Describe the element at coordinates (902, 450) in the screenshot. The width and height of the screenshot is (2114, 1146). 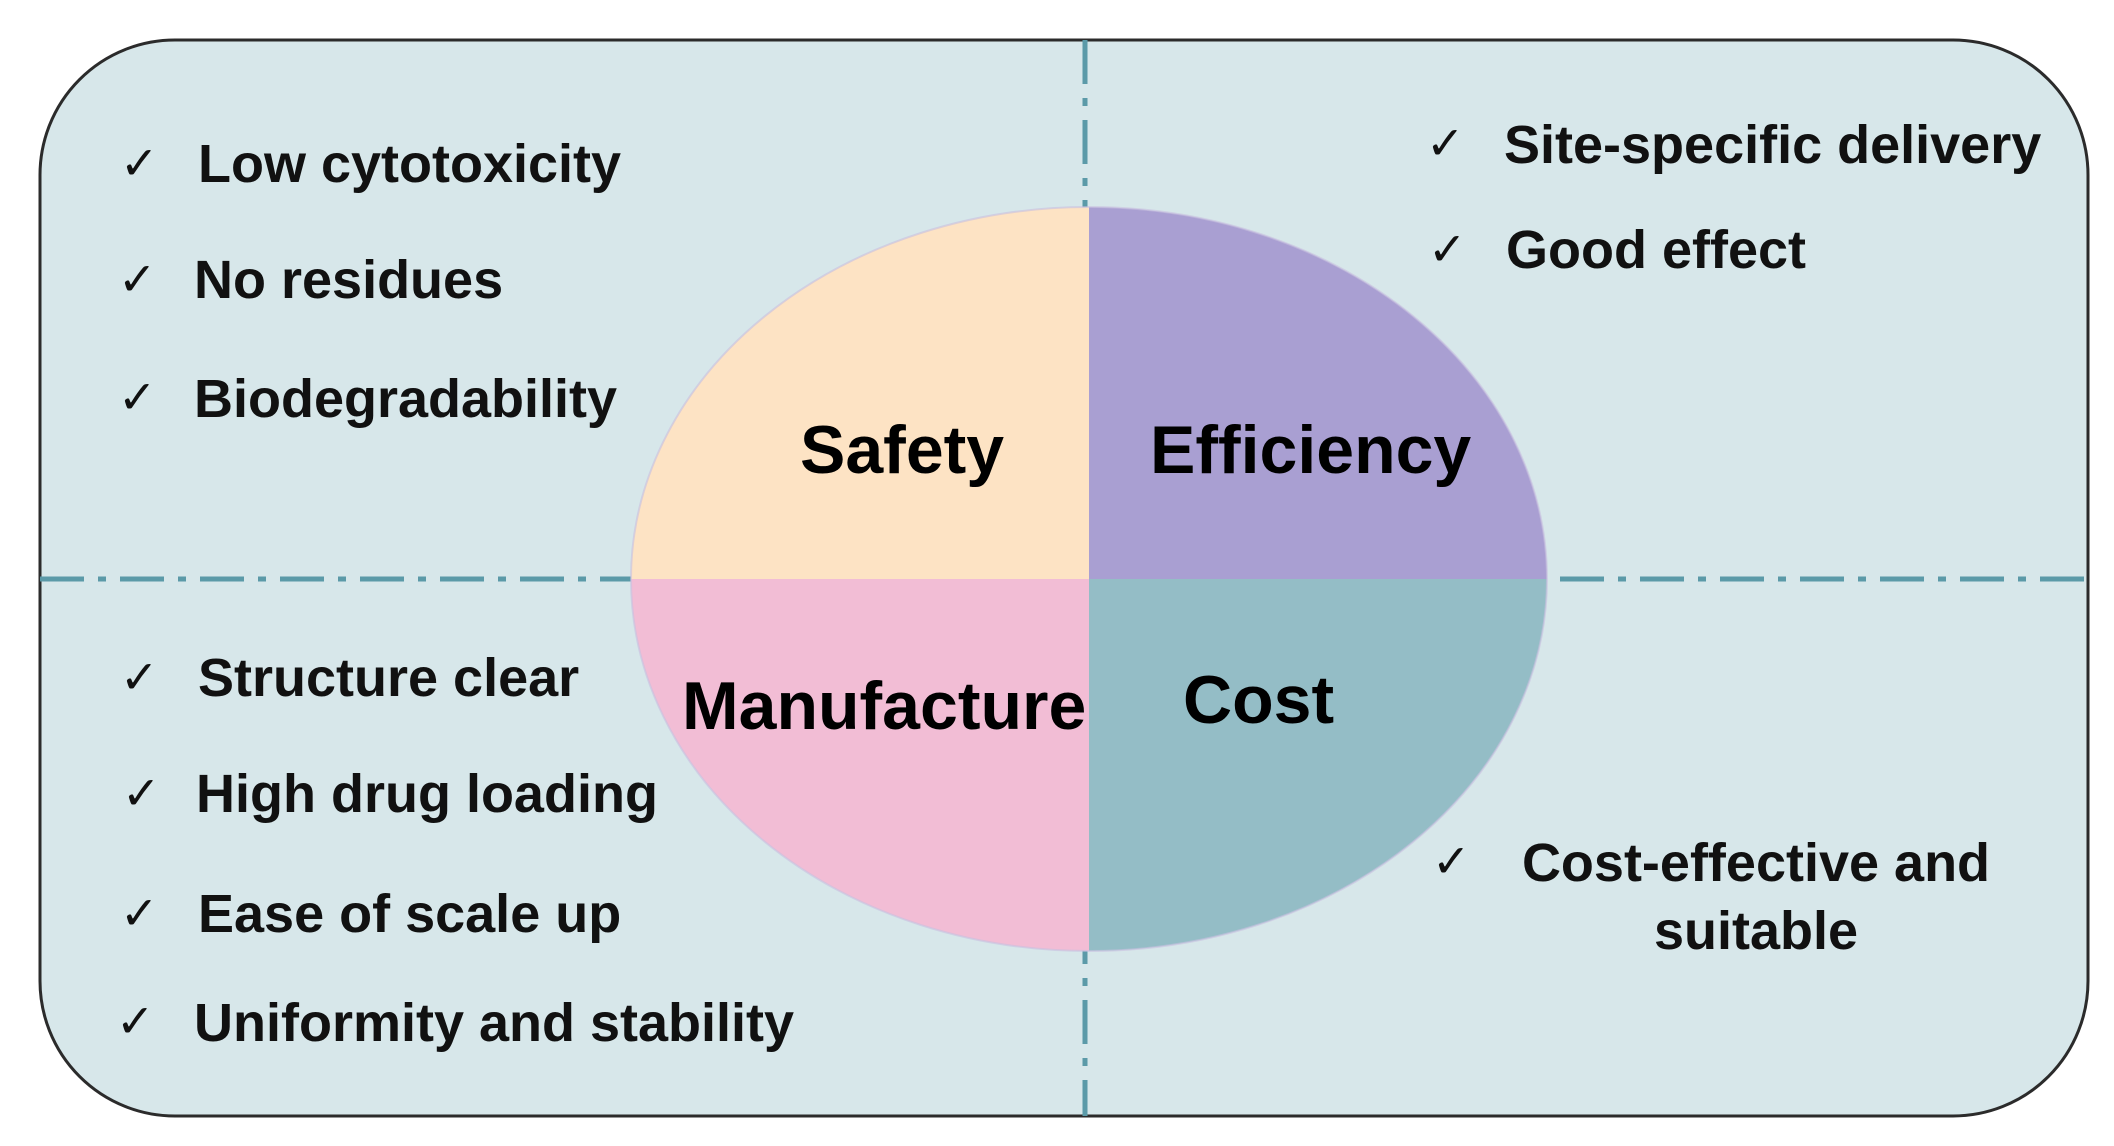
I see `safety-label: Safety` at that location.